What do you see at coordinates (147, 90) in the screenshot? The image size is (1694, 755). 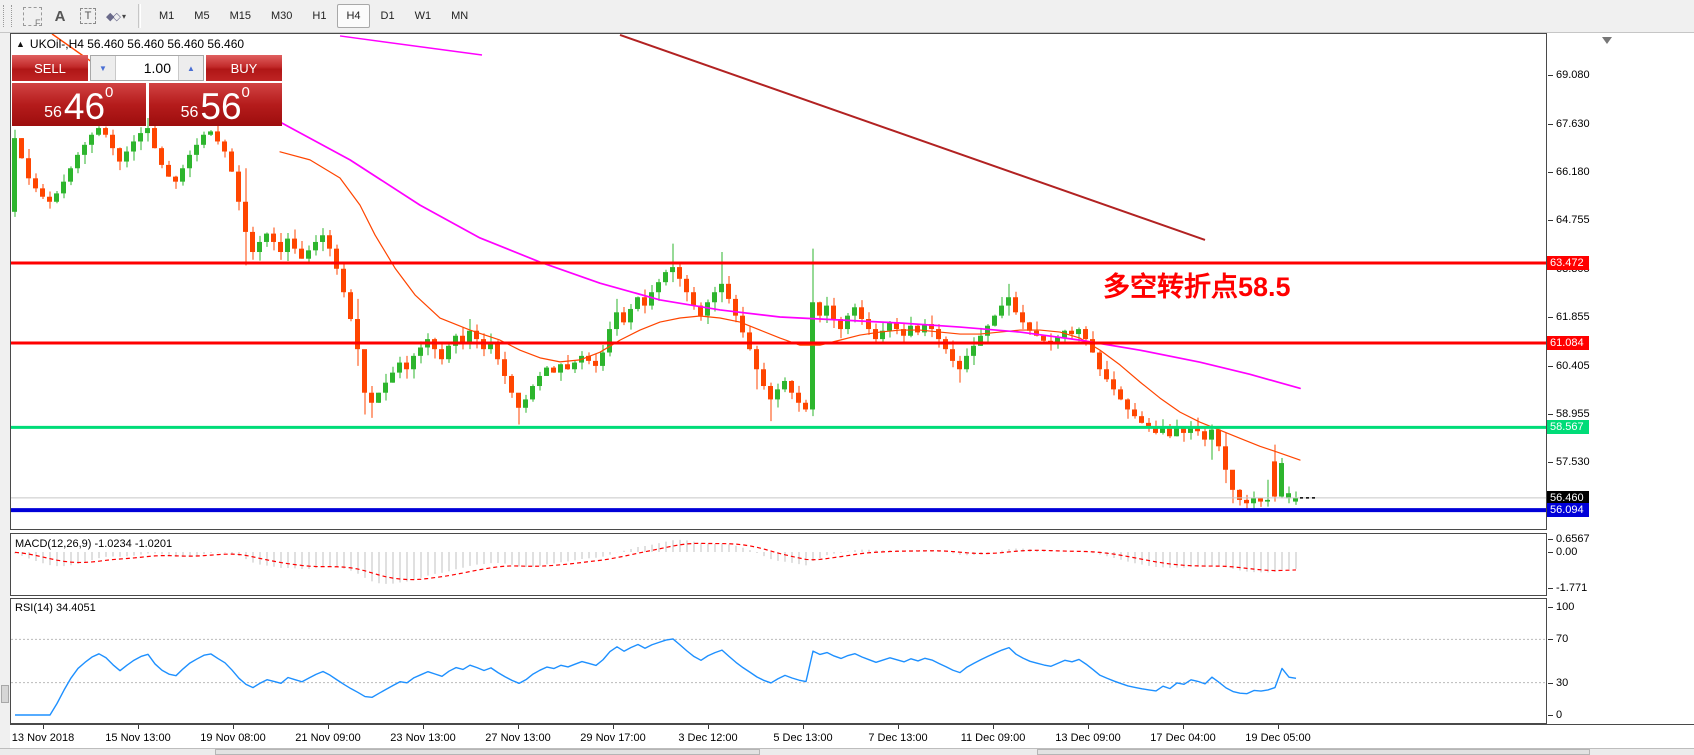 I see `one-click-trade-panel: SELL ▼ 1.00 ▲ BUY 56 46 0 56 56 0` at bounding box center [147, 90].